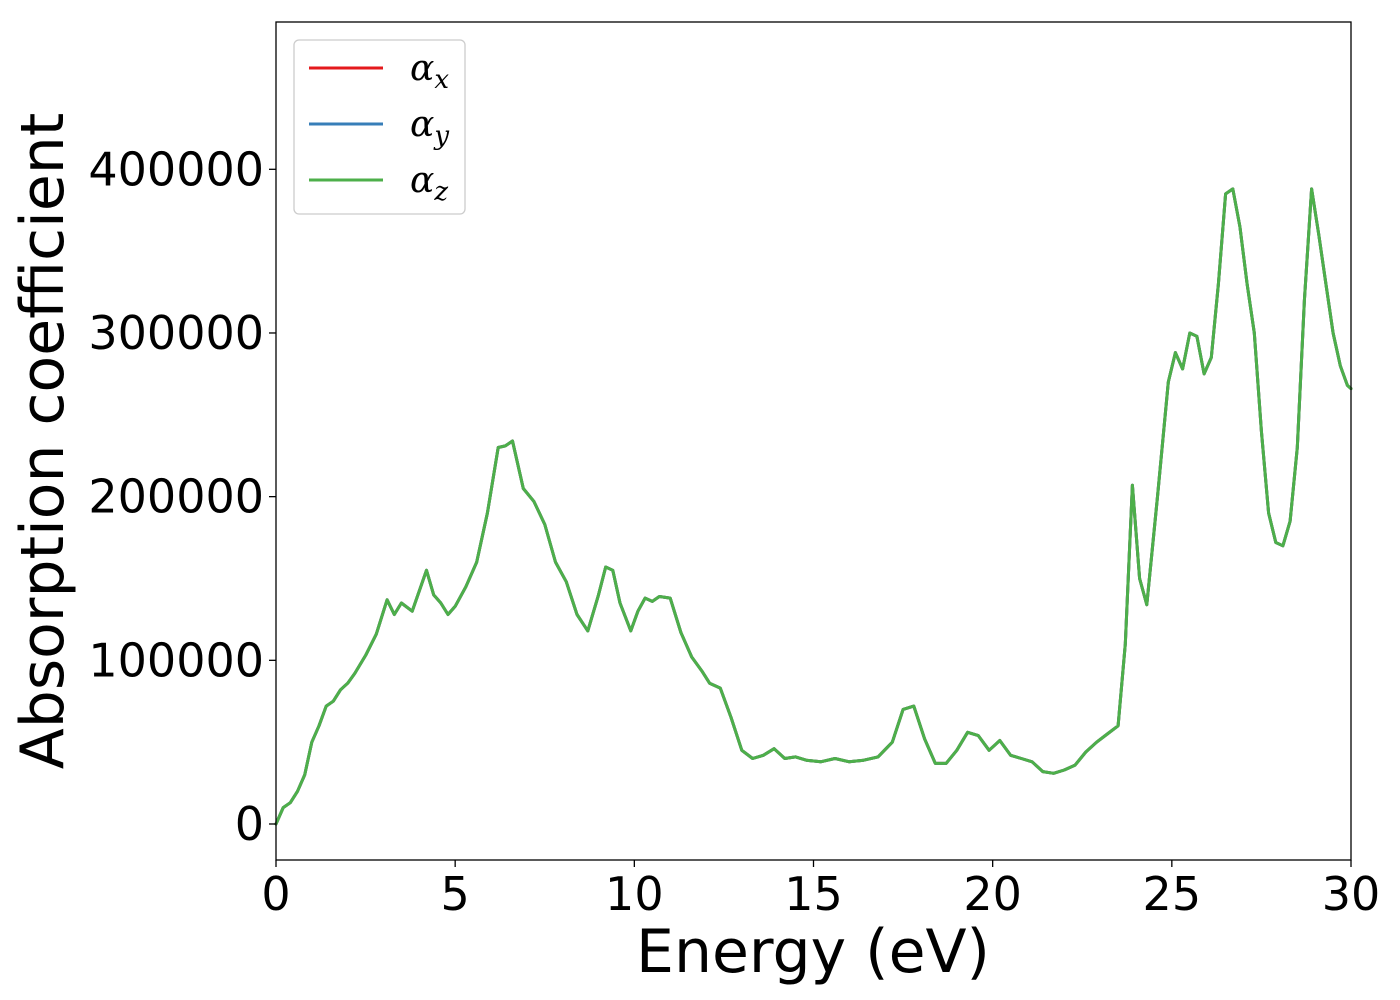  What do you see at coordinates (176, 497) in the screenshot?
I see `y-tick-label: 200000` at bounding box center [176, 497].